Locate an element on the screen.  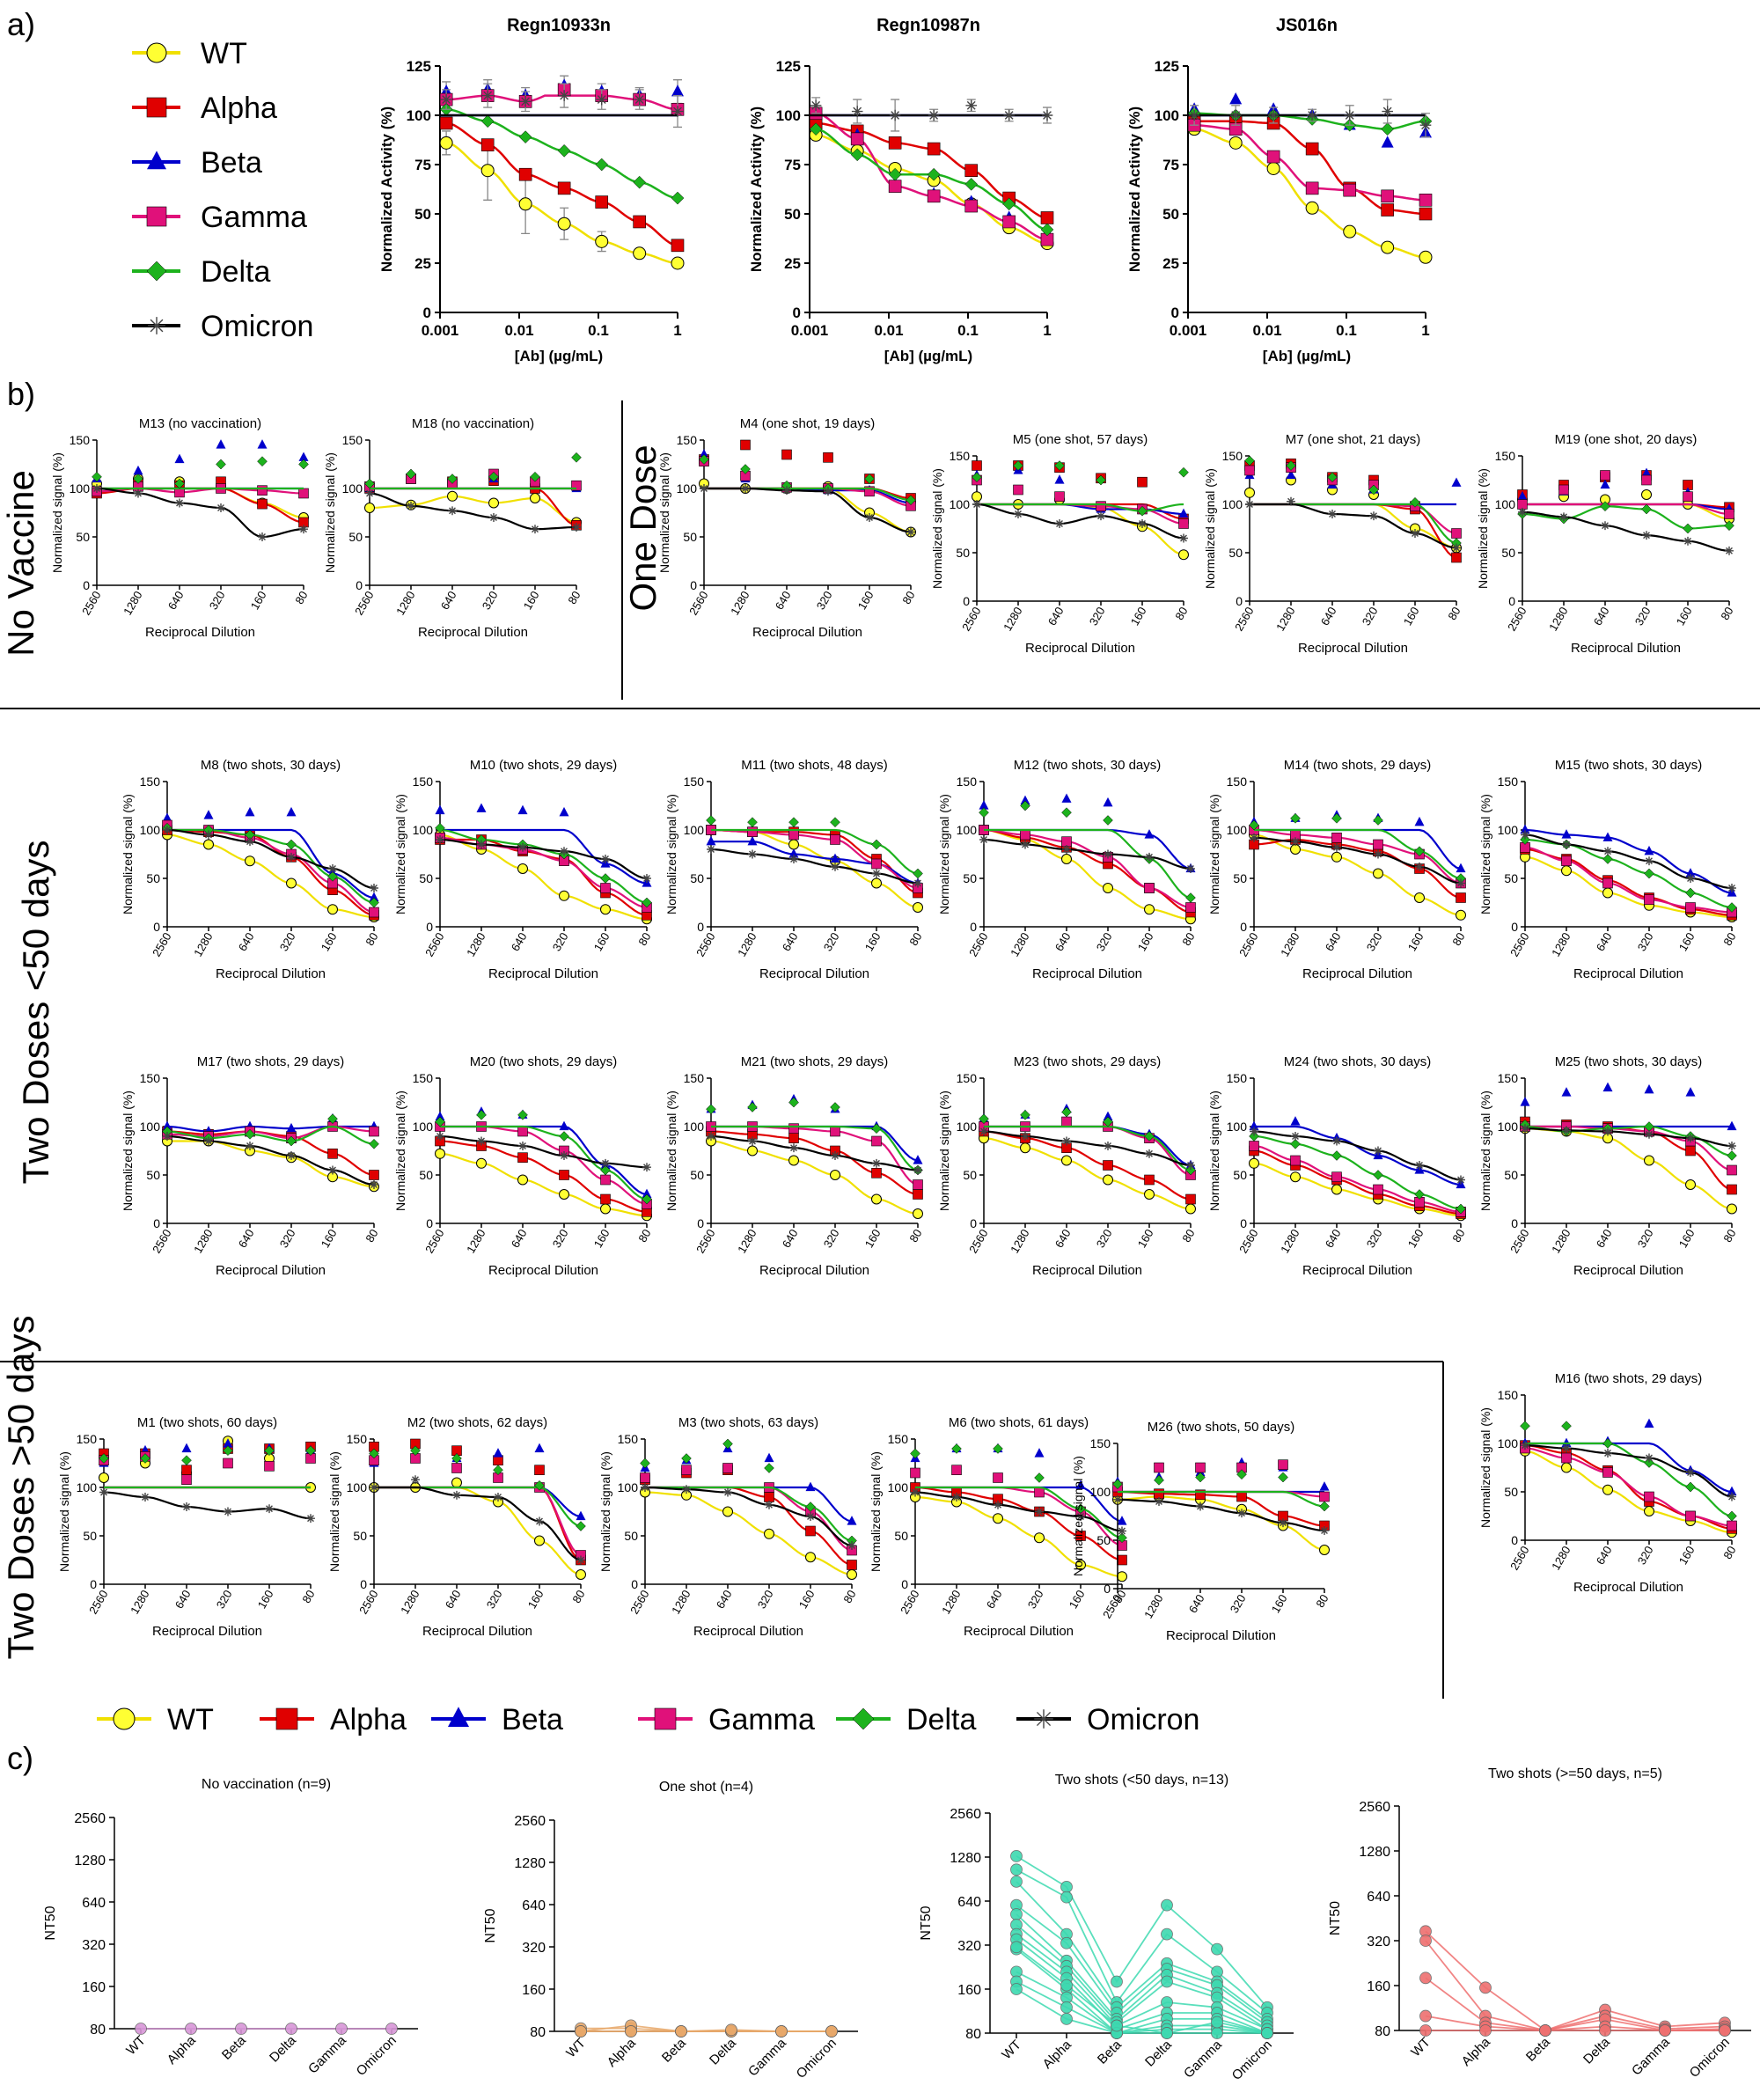
y-tick-label: 75 is located at coordinates (423, 165).